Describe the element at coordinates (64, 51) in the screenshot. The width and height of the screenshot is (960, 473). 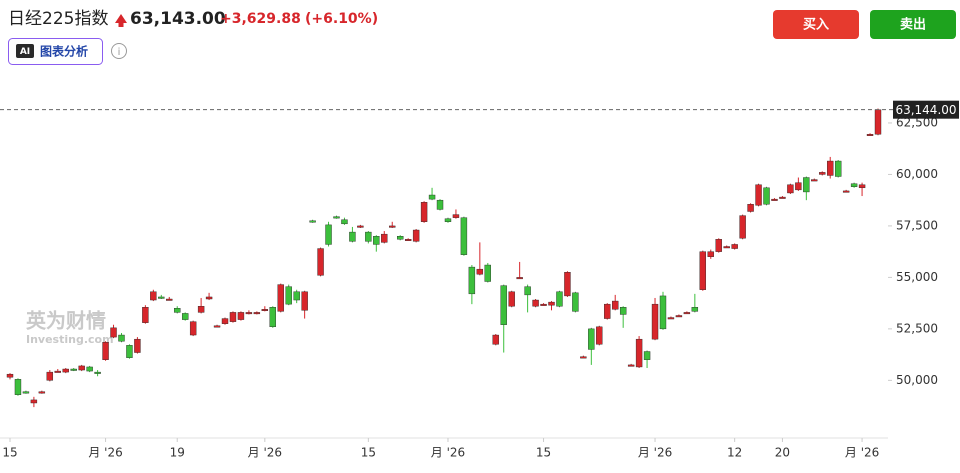
I see `ai-label: 图表分析` at that location.